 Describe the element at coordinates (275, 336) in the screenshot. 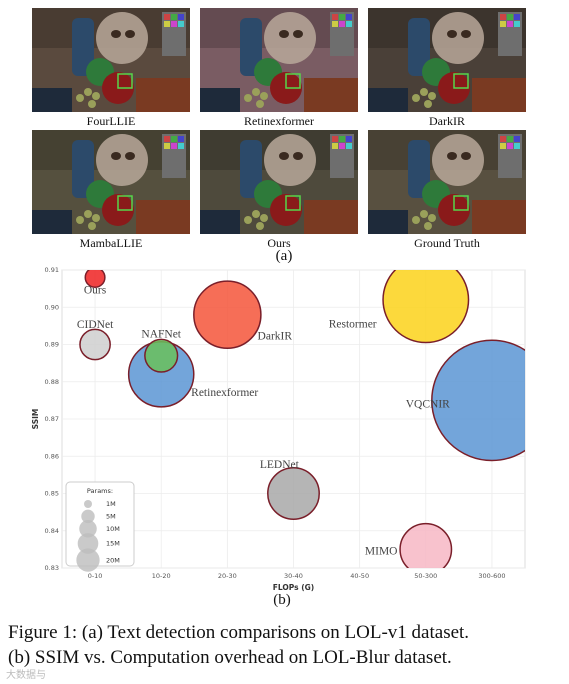

I see `bubble-label: DarkIR` at that location.